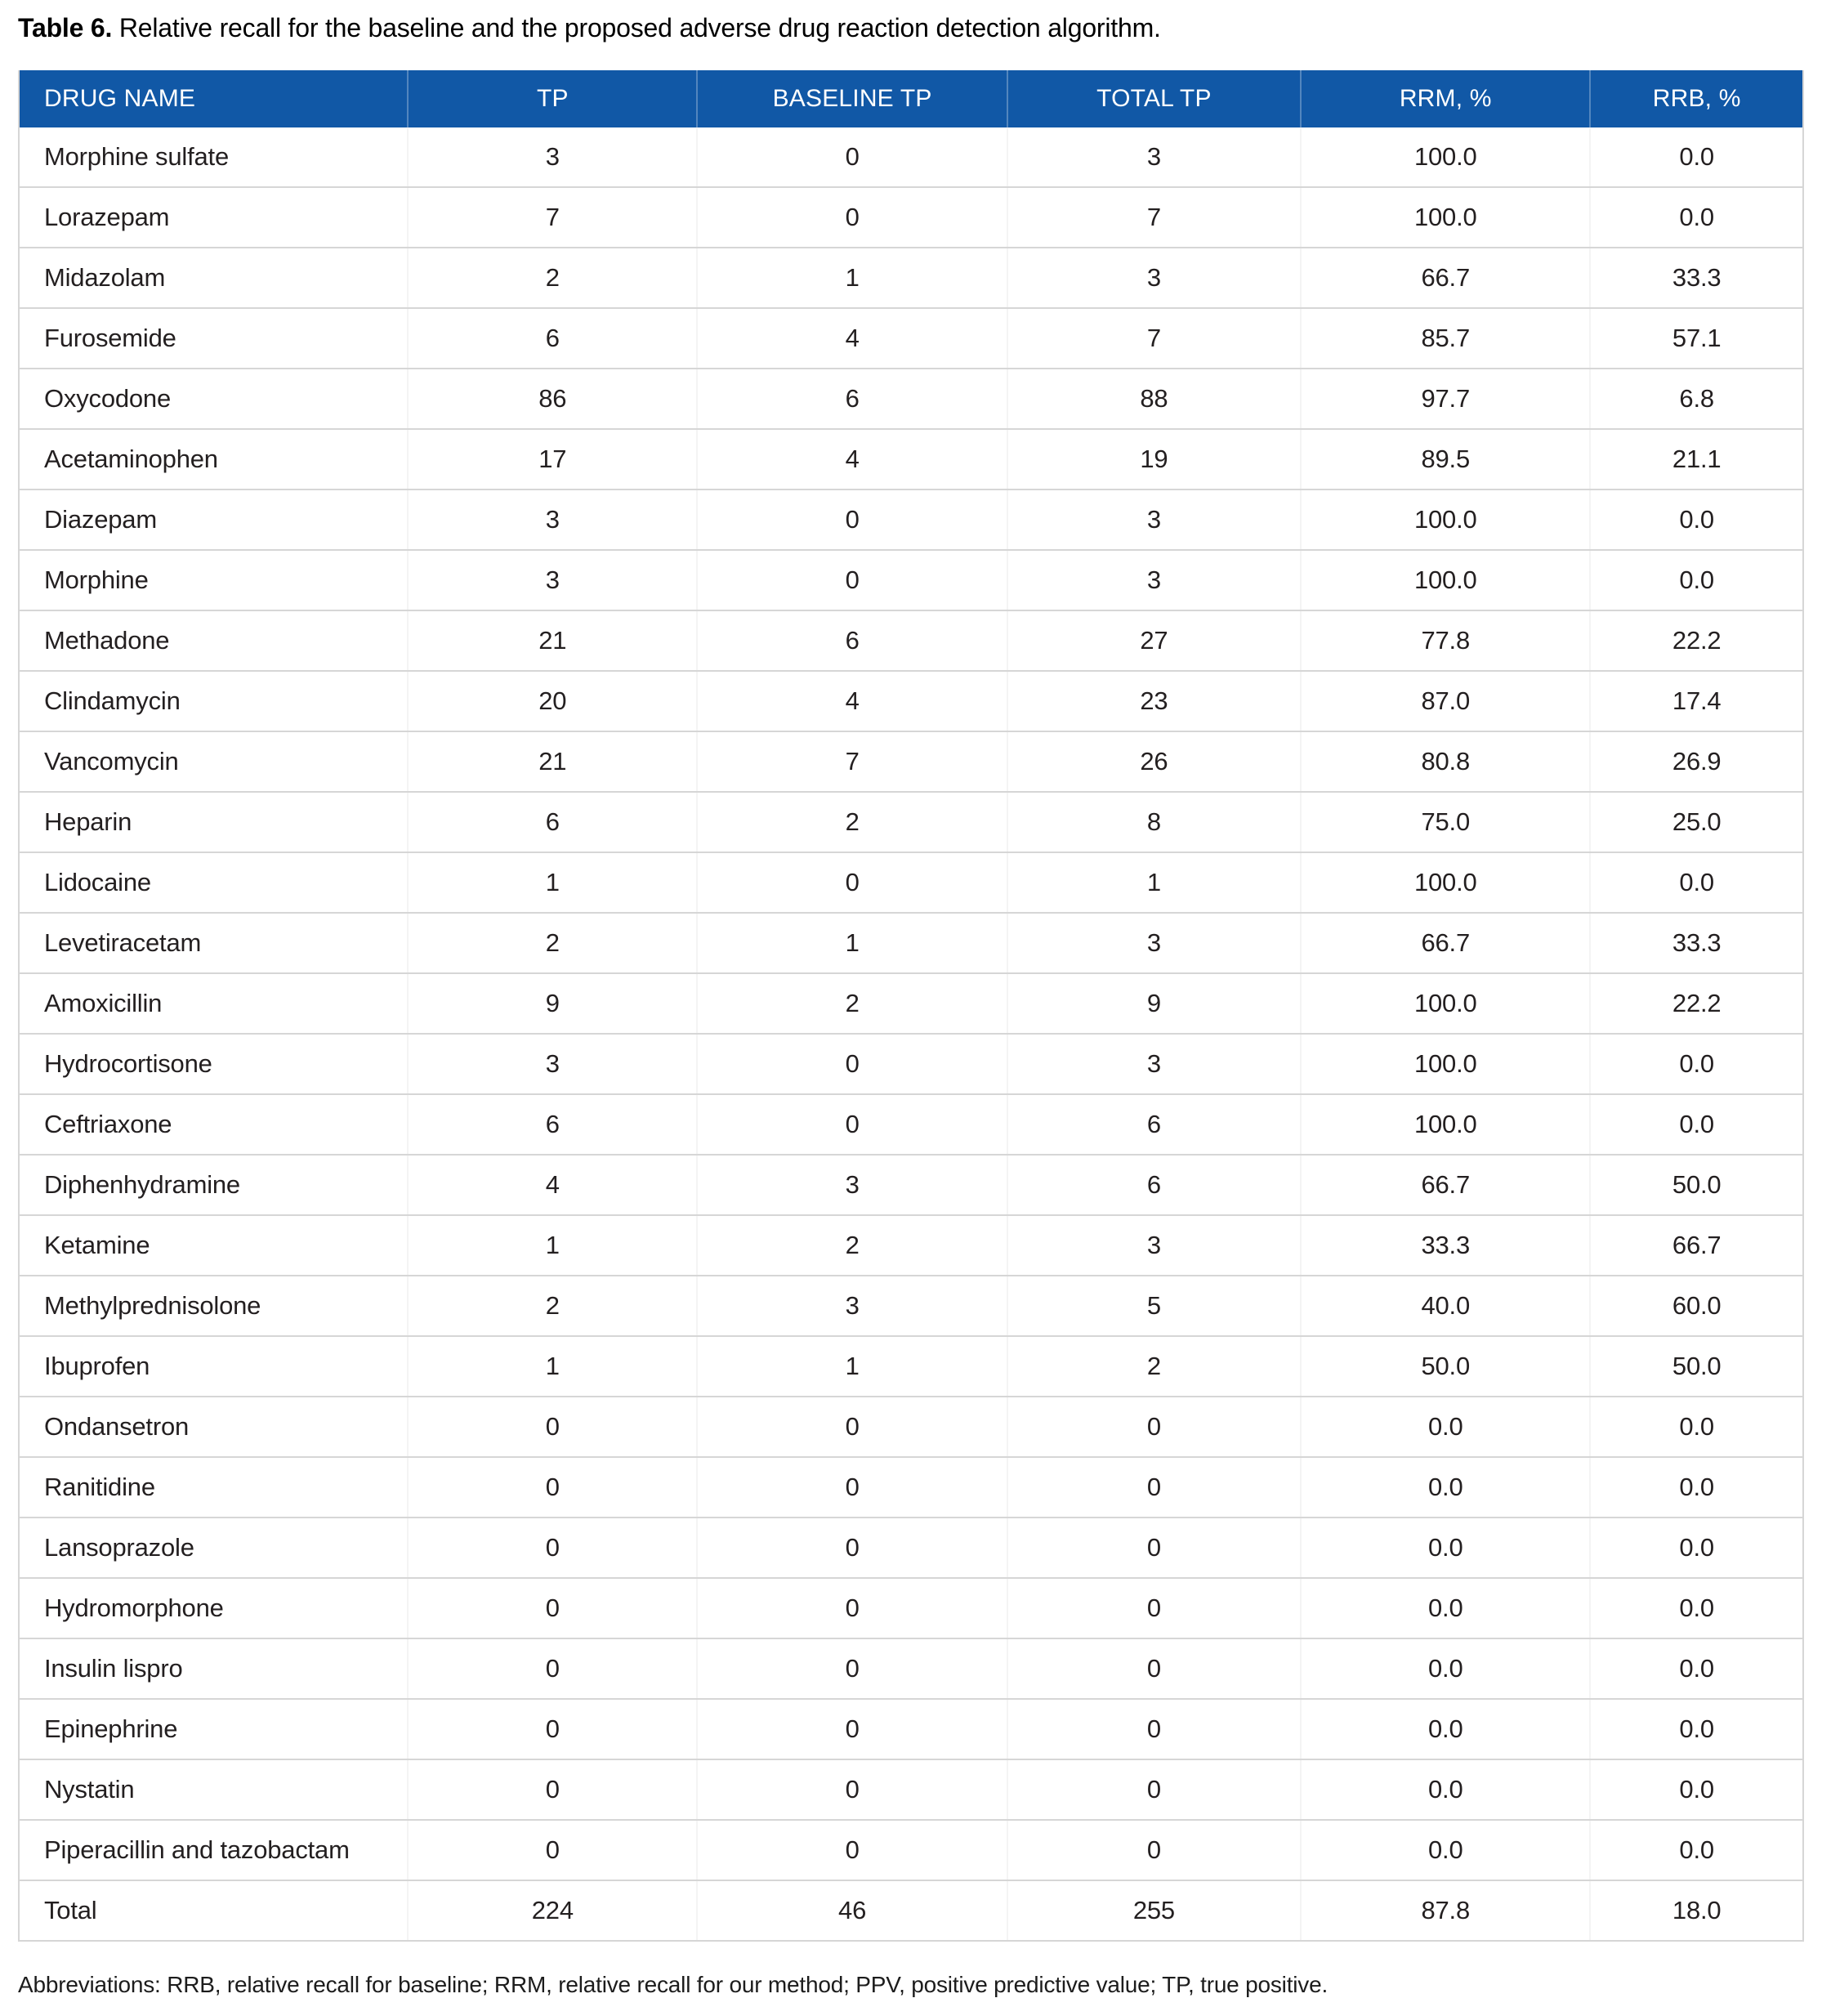 The image size is (1822, 2016). I want to click on column-header-drug-name: DRUG NAME, so click(120, 98).